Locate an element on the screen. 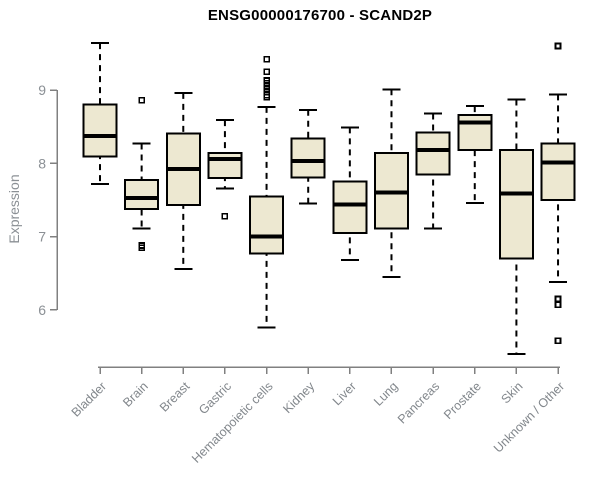 This screenshot has width=600, height=500. x-tick-label-pancreas: Pancreas is located at coordinates (418, 402).